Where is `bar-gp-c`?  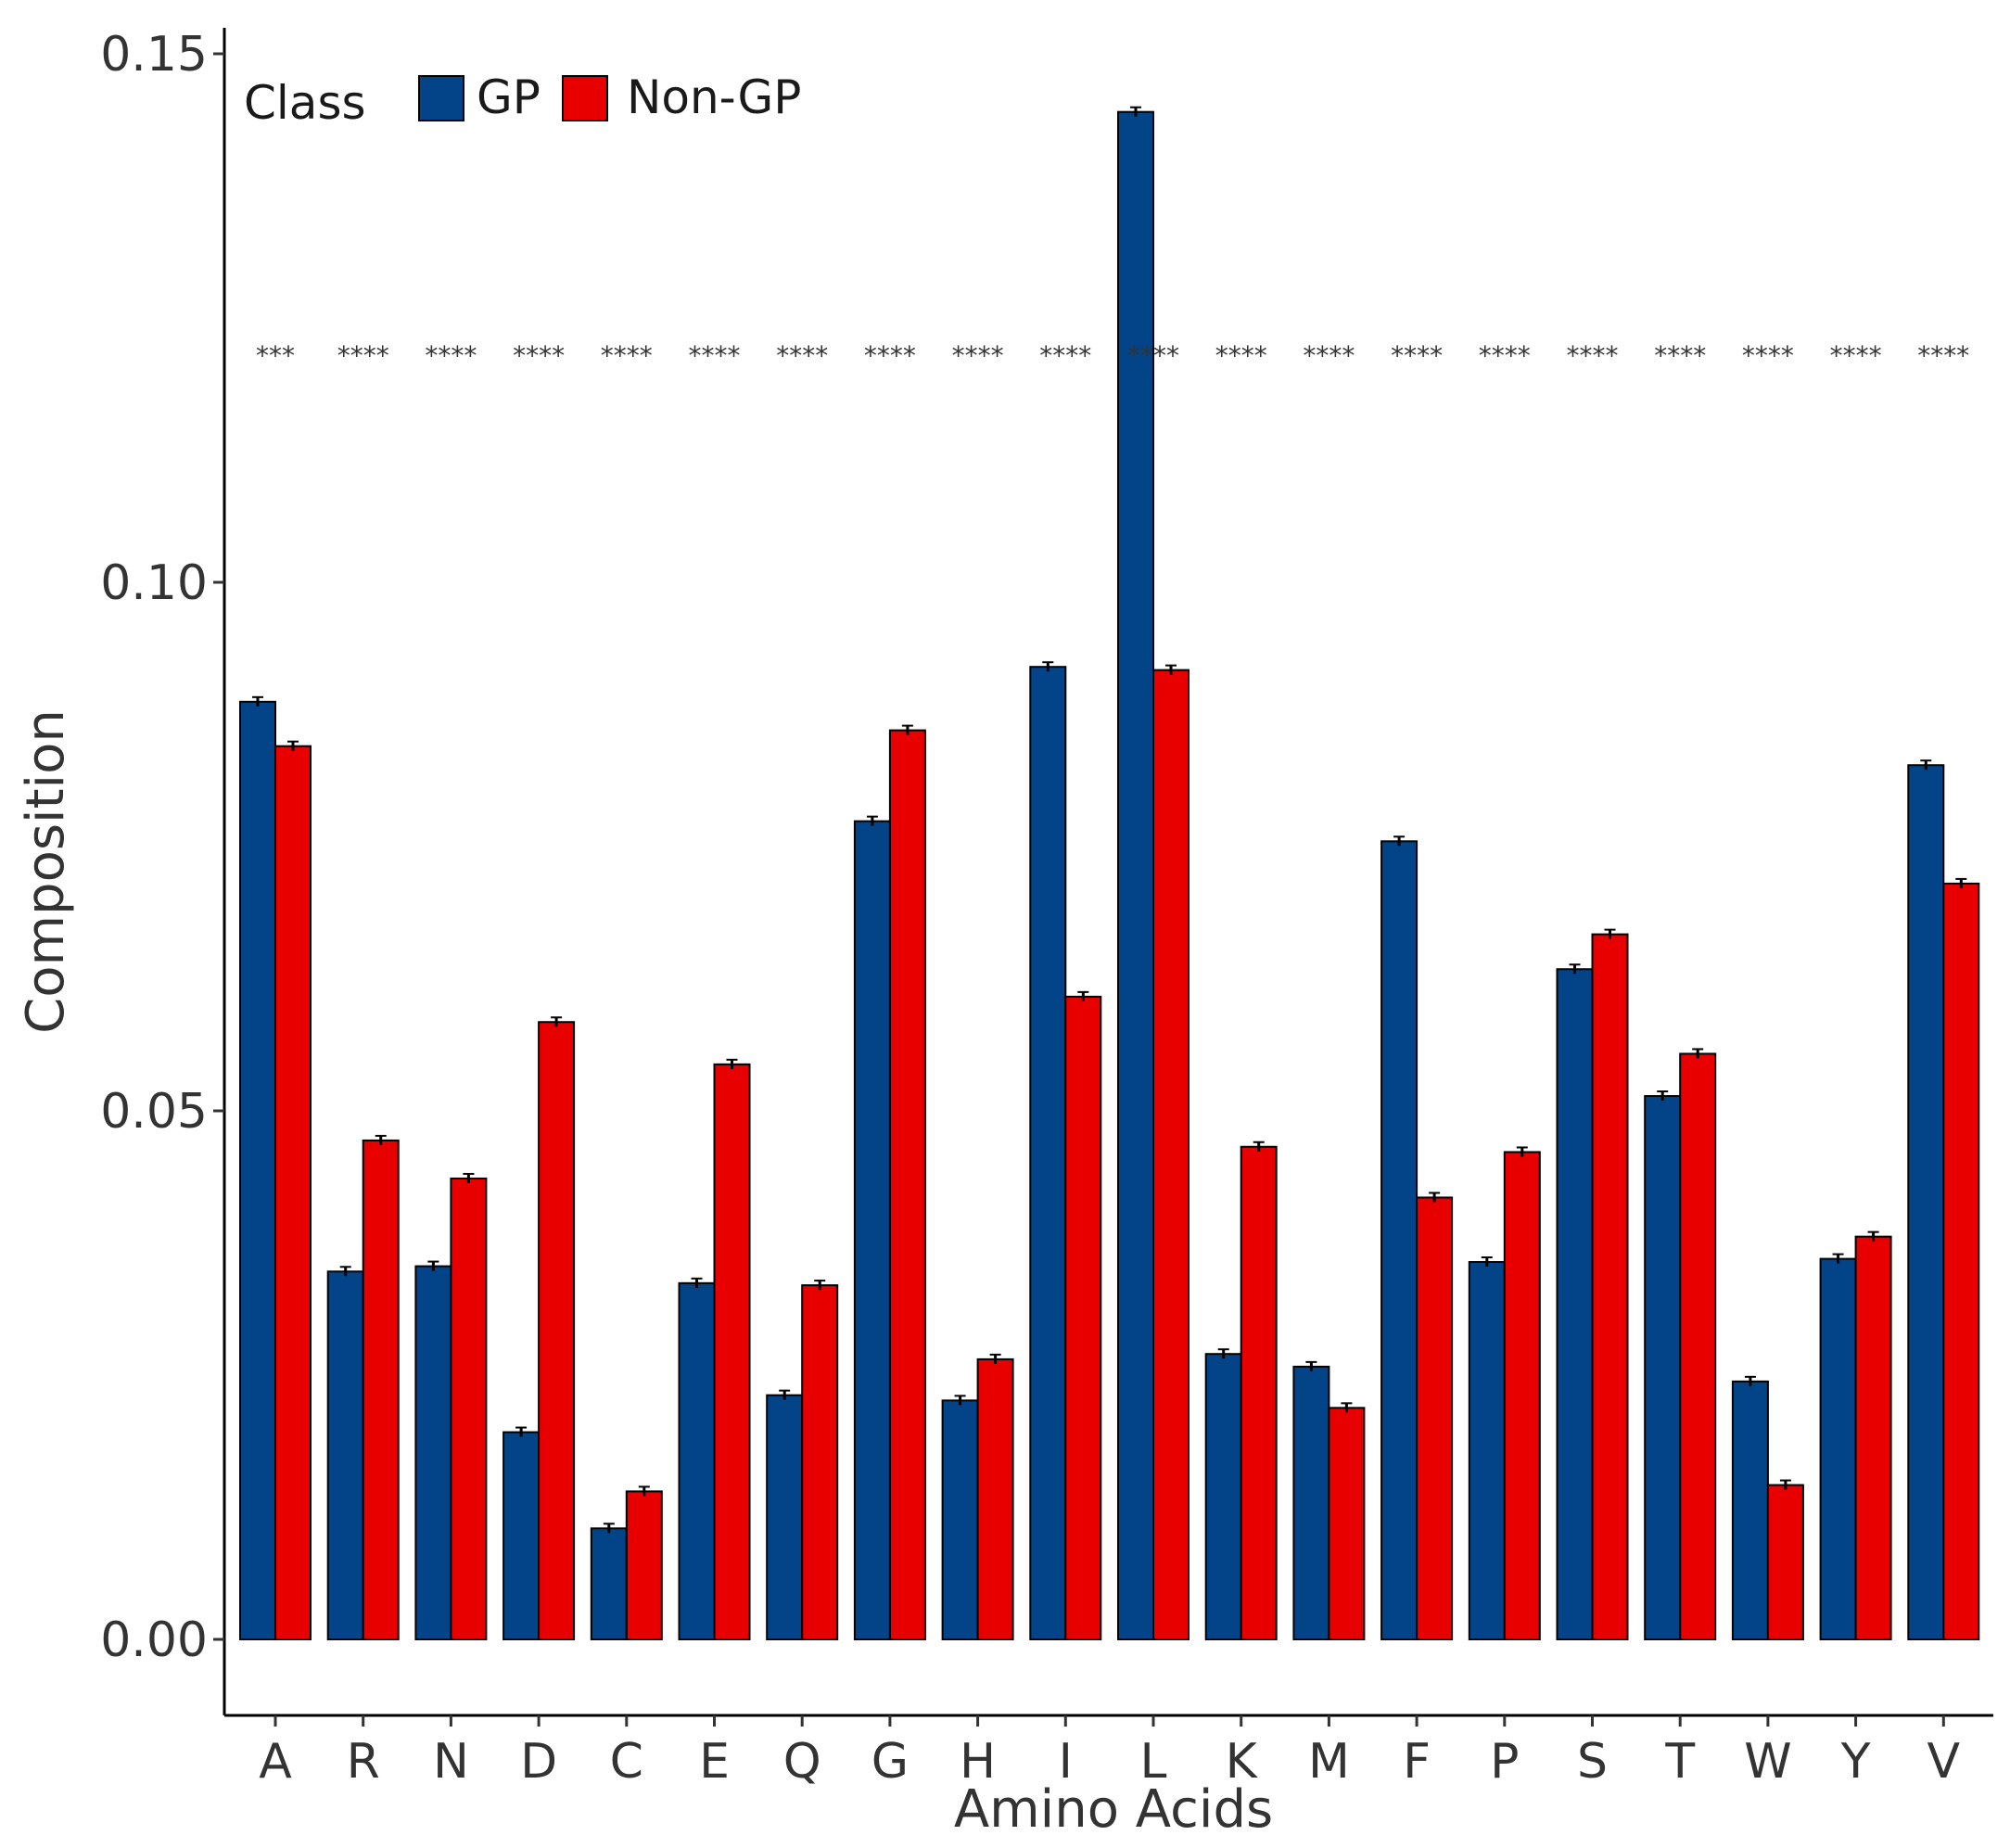
bar-gp-c is located at coordinates (609, 1584).